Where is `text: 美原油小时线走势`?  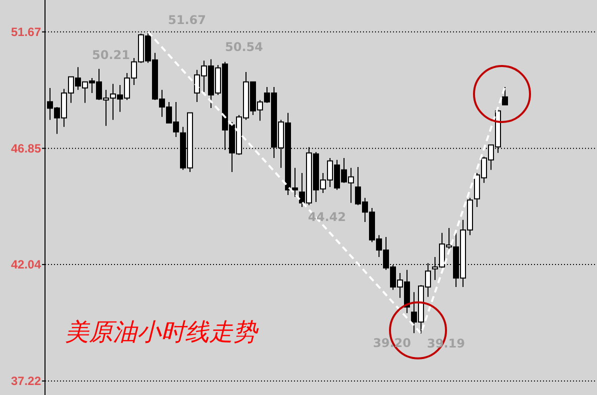 text: 美原油小时线走势 is located at coordinates (162, 332).